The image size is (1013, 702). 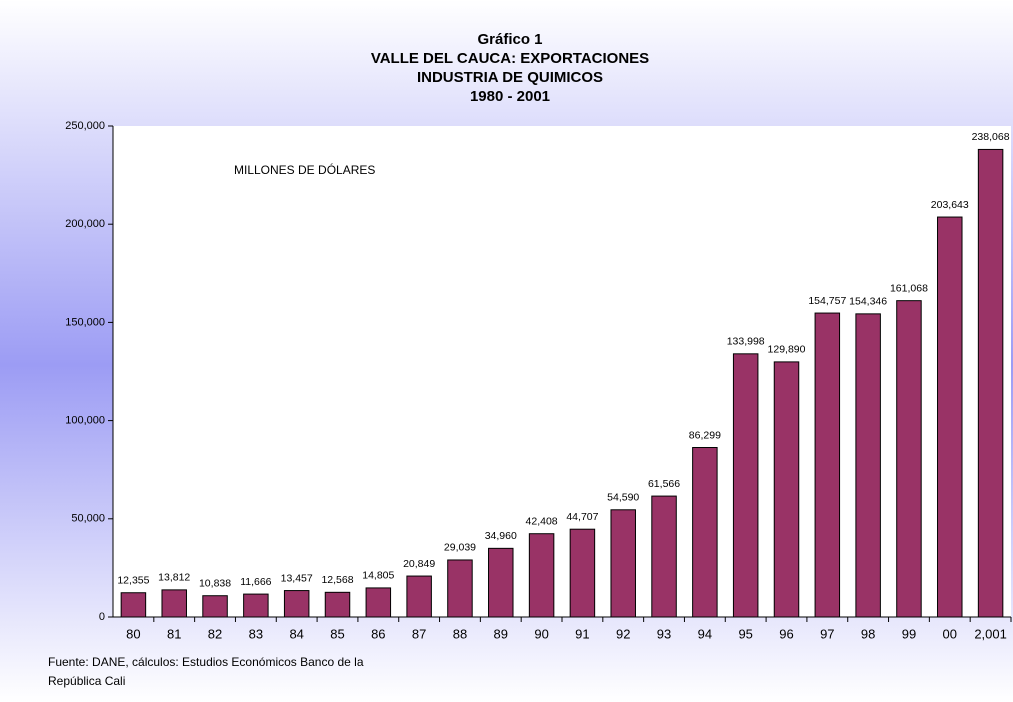 I want to click on value-label: 29,039, so click(x=460, y=548).